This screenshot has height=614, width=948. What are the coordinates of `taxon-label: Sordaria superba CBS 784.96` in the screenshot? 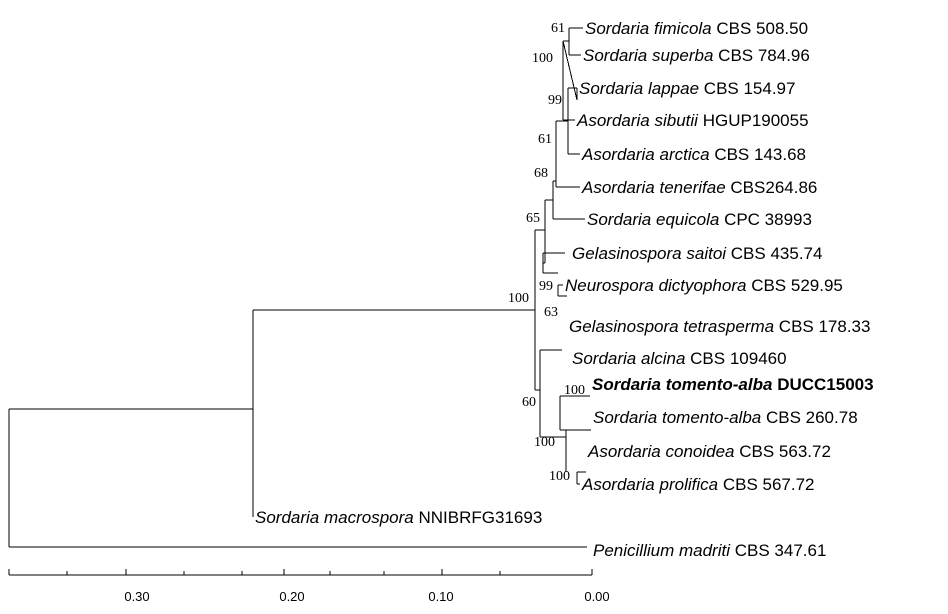 It's located at (696, 55).